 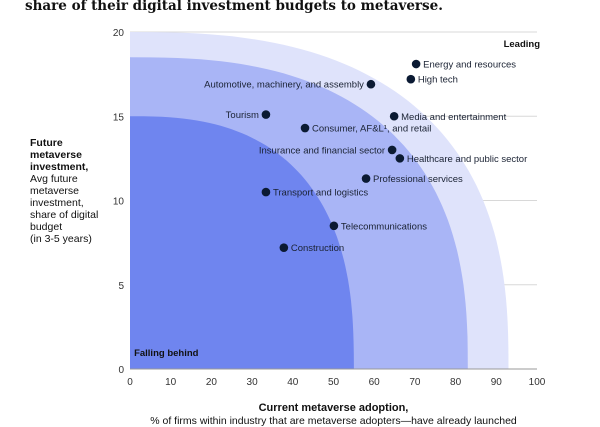 I want to click on y-axis-sub-3: share of digital, so click(x=64, y=215).